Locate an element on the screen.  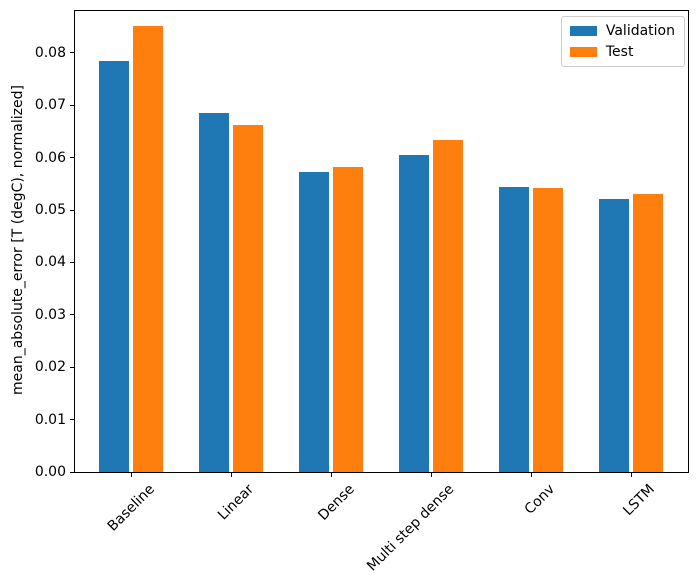
legend-label: Validation is located at coordinates (640, 31).